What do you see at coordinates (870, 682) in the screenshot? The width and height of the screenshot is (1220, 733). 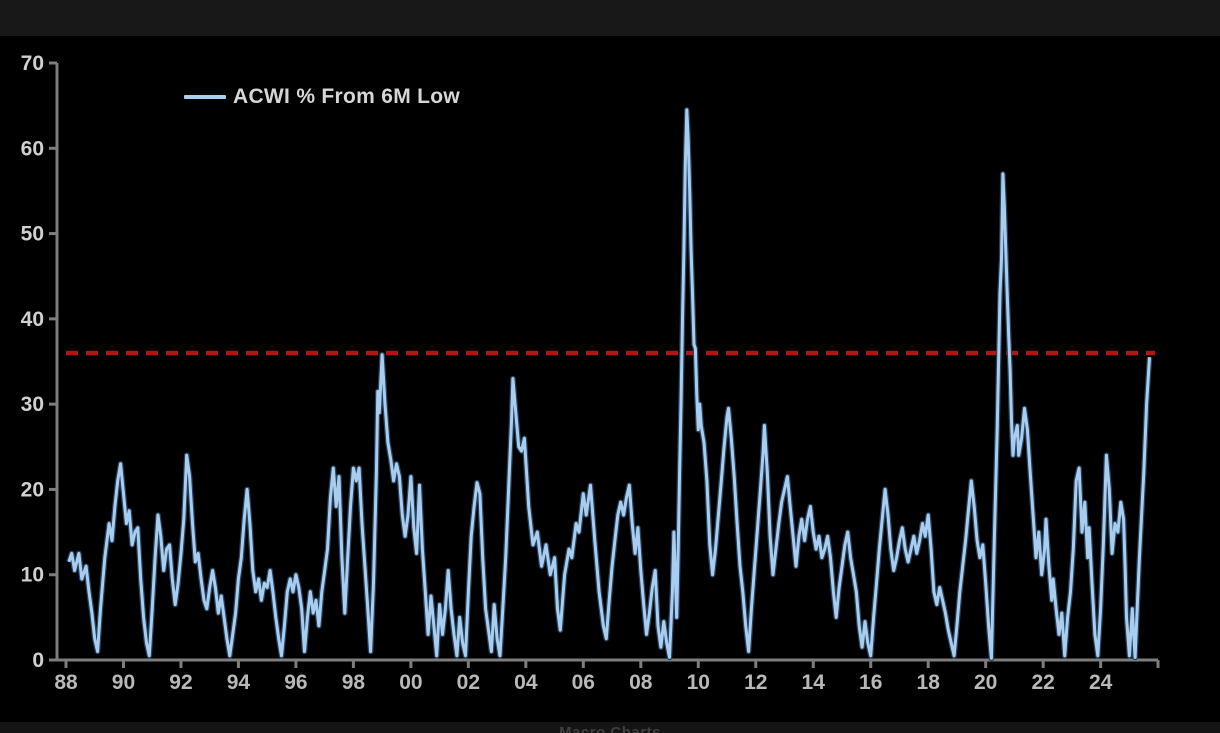 I see `x-tick-label: 16` at bounding box center [870, 682].